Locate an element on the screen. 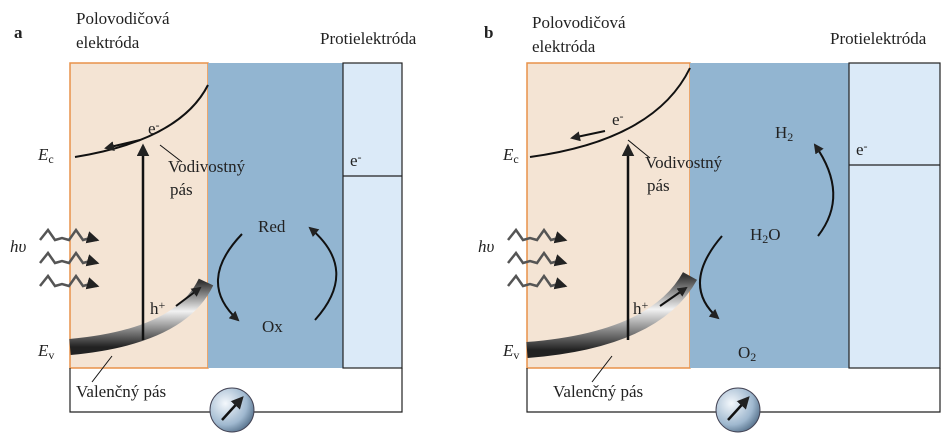 The width and height of the screenshot is (949, 435). species-label-base: Red is located at coordinates (272, 226).